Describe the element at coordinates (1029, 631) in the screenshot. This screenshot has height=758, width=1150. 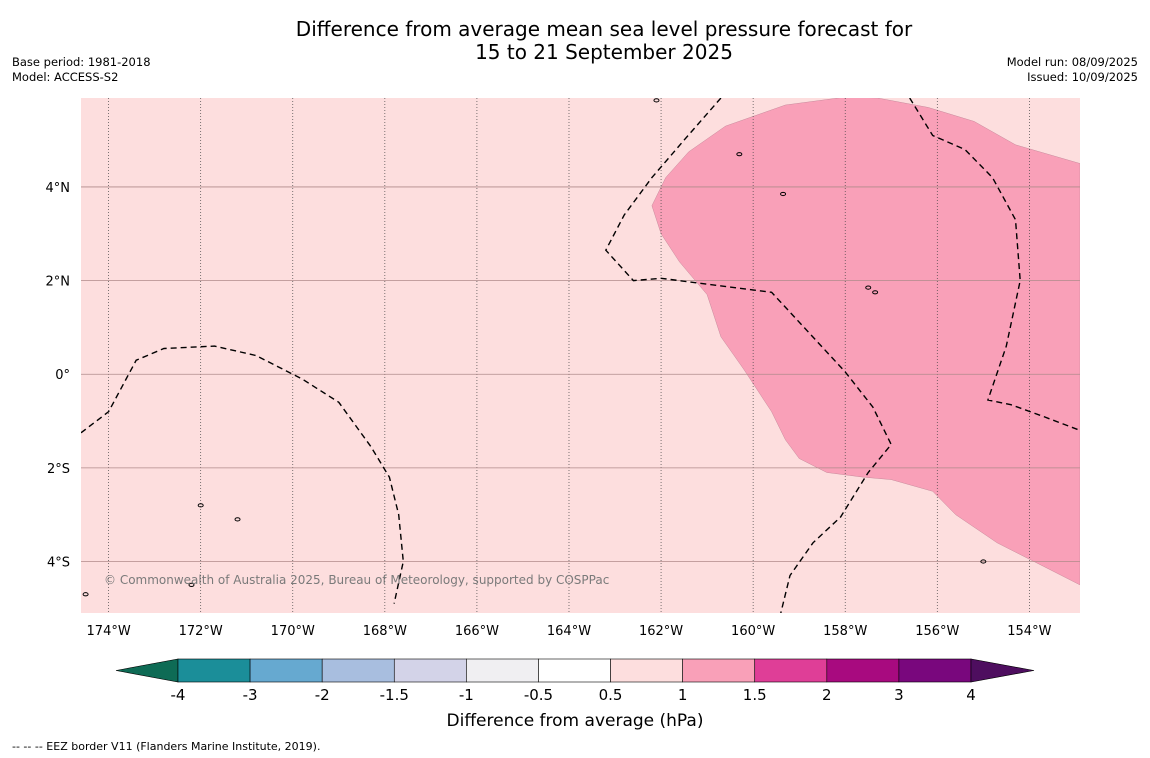
I see `lon-tick-label: 154°W` at that location.